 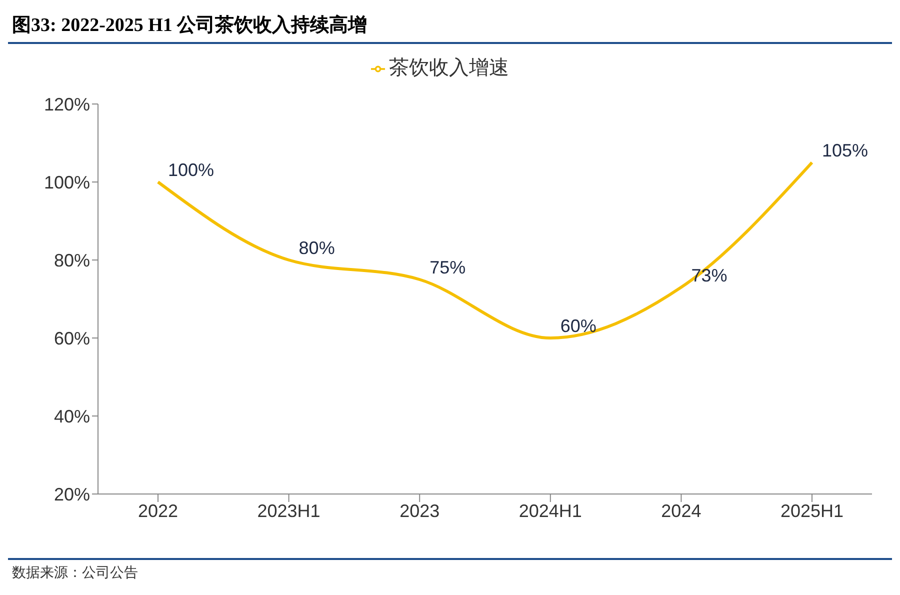 What do you see at coordinates (448, 268) in the screenshot?
I see `data-label: 75%` at bounding box center [448, 268].